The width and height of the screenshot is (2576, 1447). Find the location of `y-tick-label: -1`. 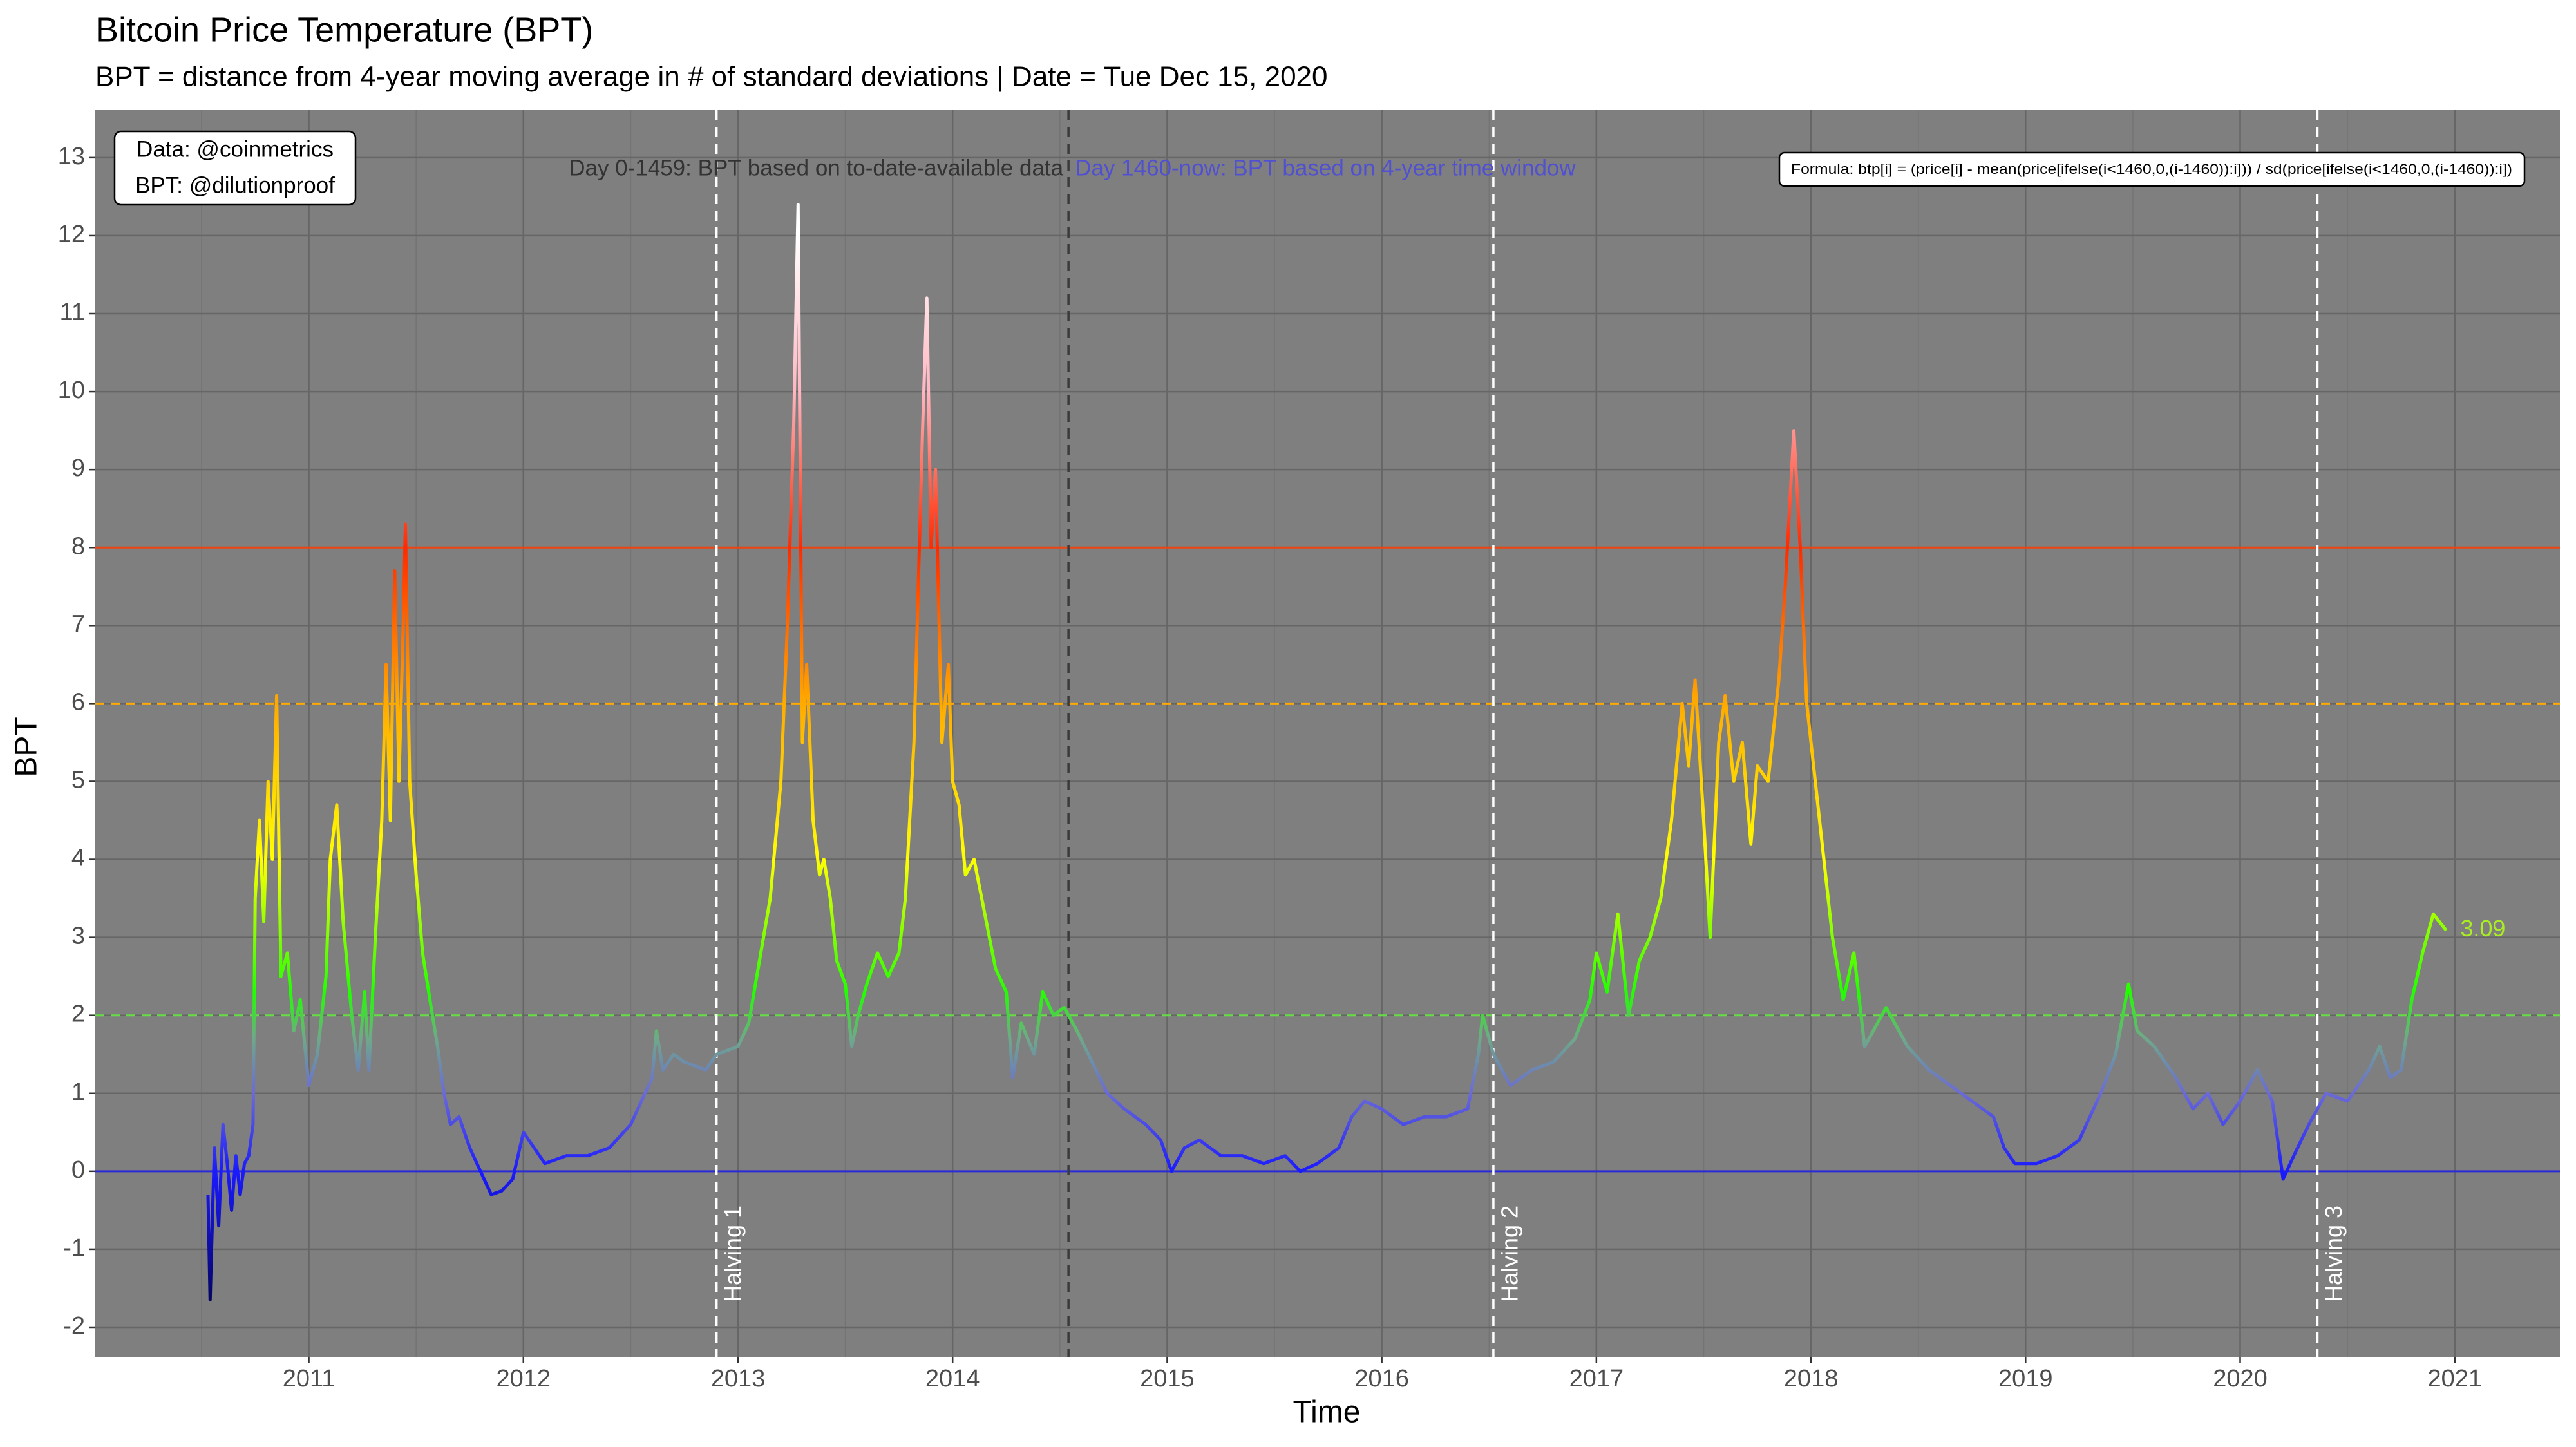

y-tick-label: -1 is located at coordinates (74, 1248).